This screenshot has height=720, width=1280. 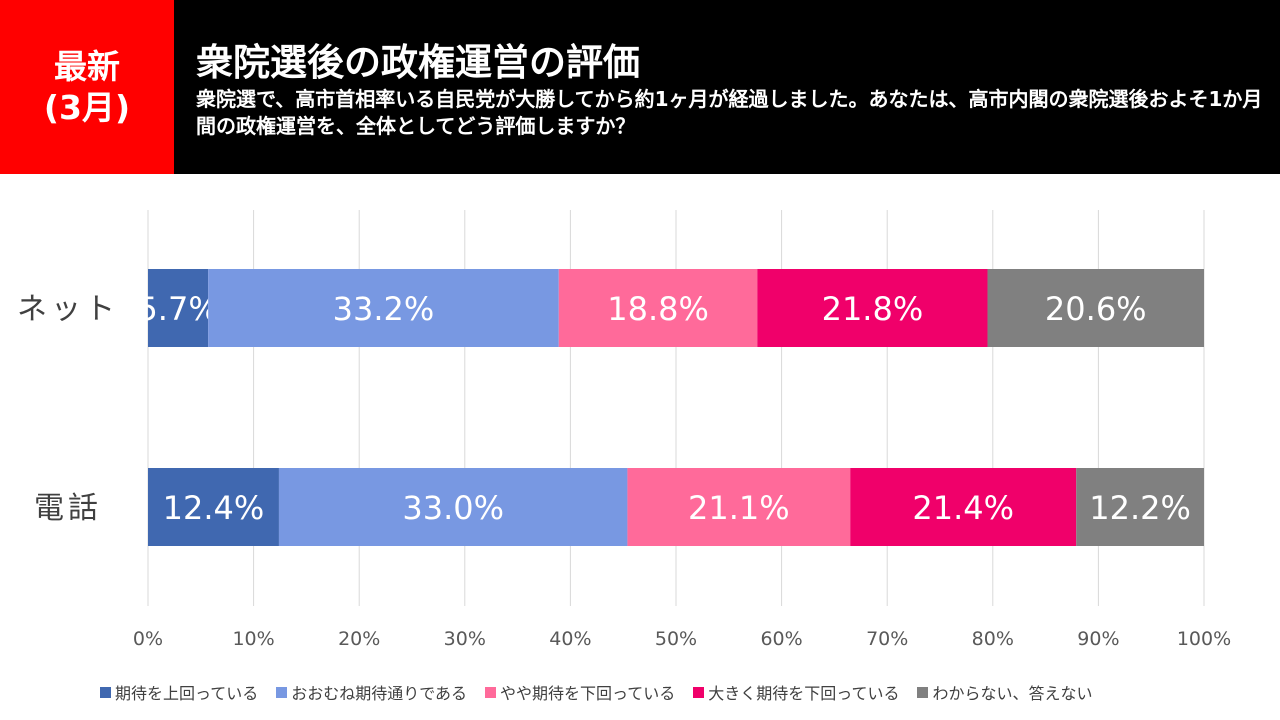 I want to click on legend-label: おおむね期待通りである, so click(x=379, y=693).